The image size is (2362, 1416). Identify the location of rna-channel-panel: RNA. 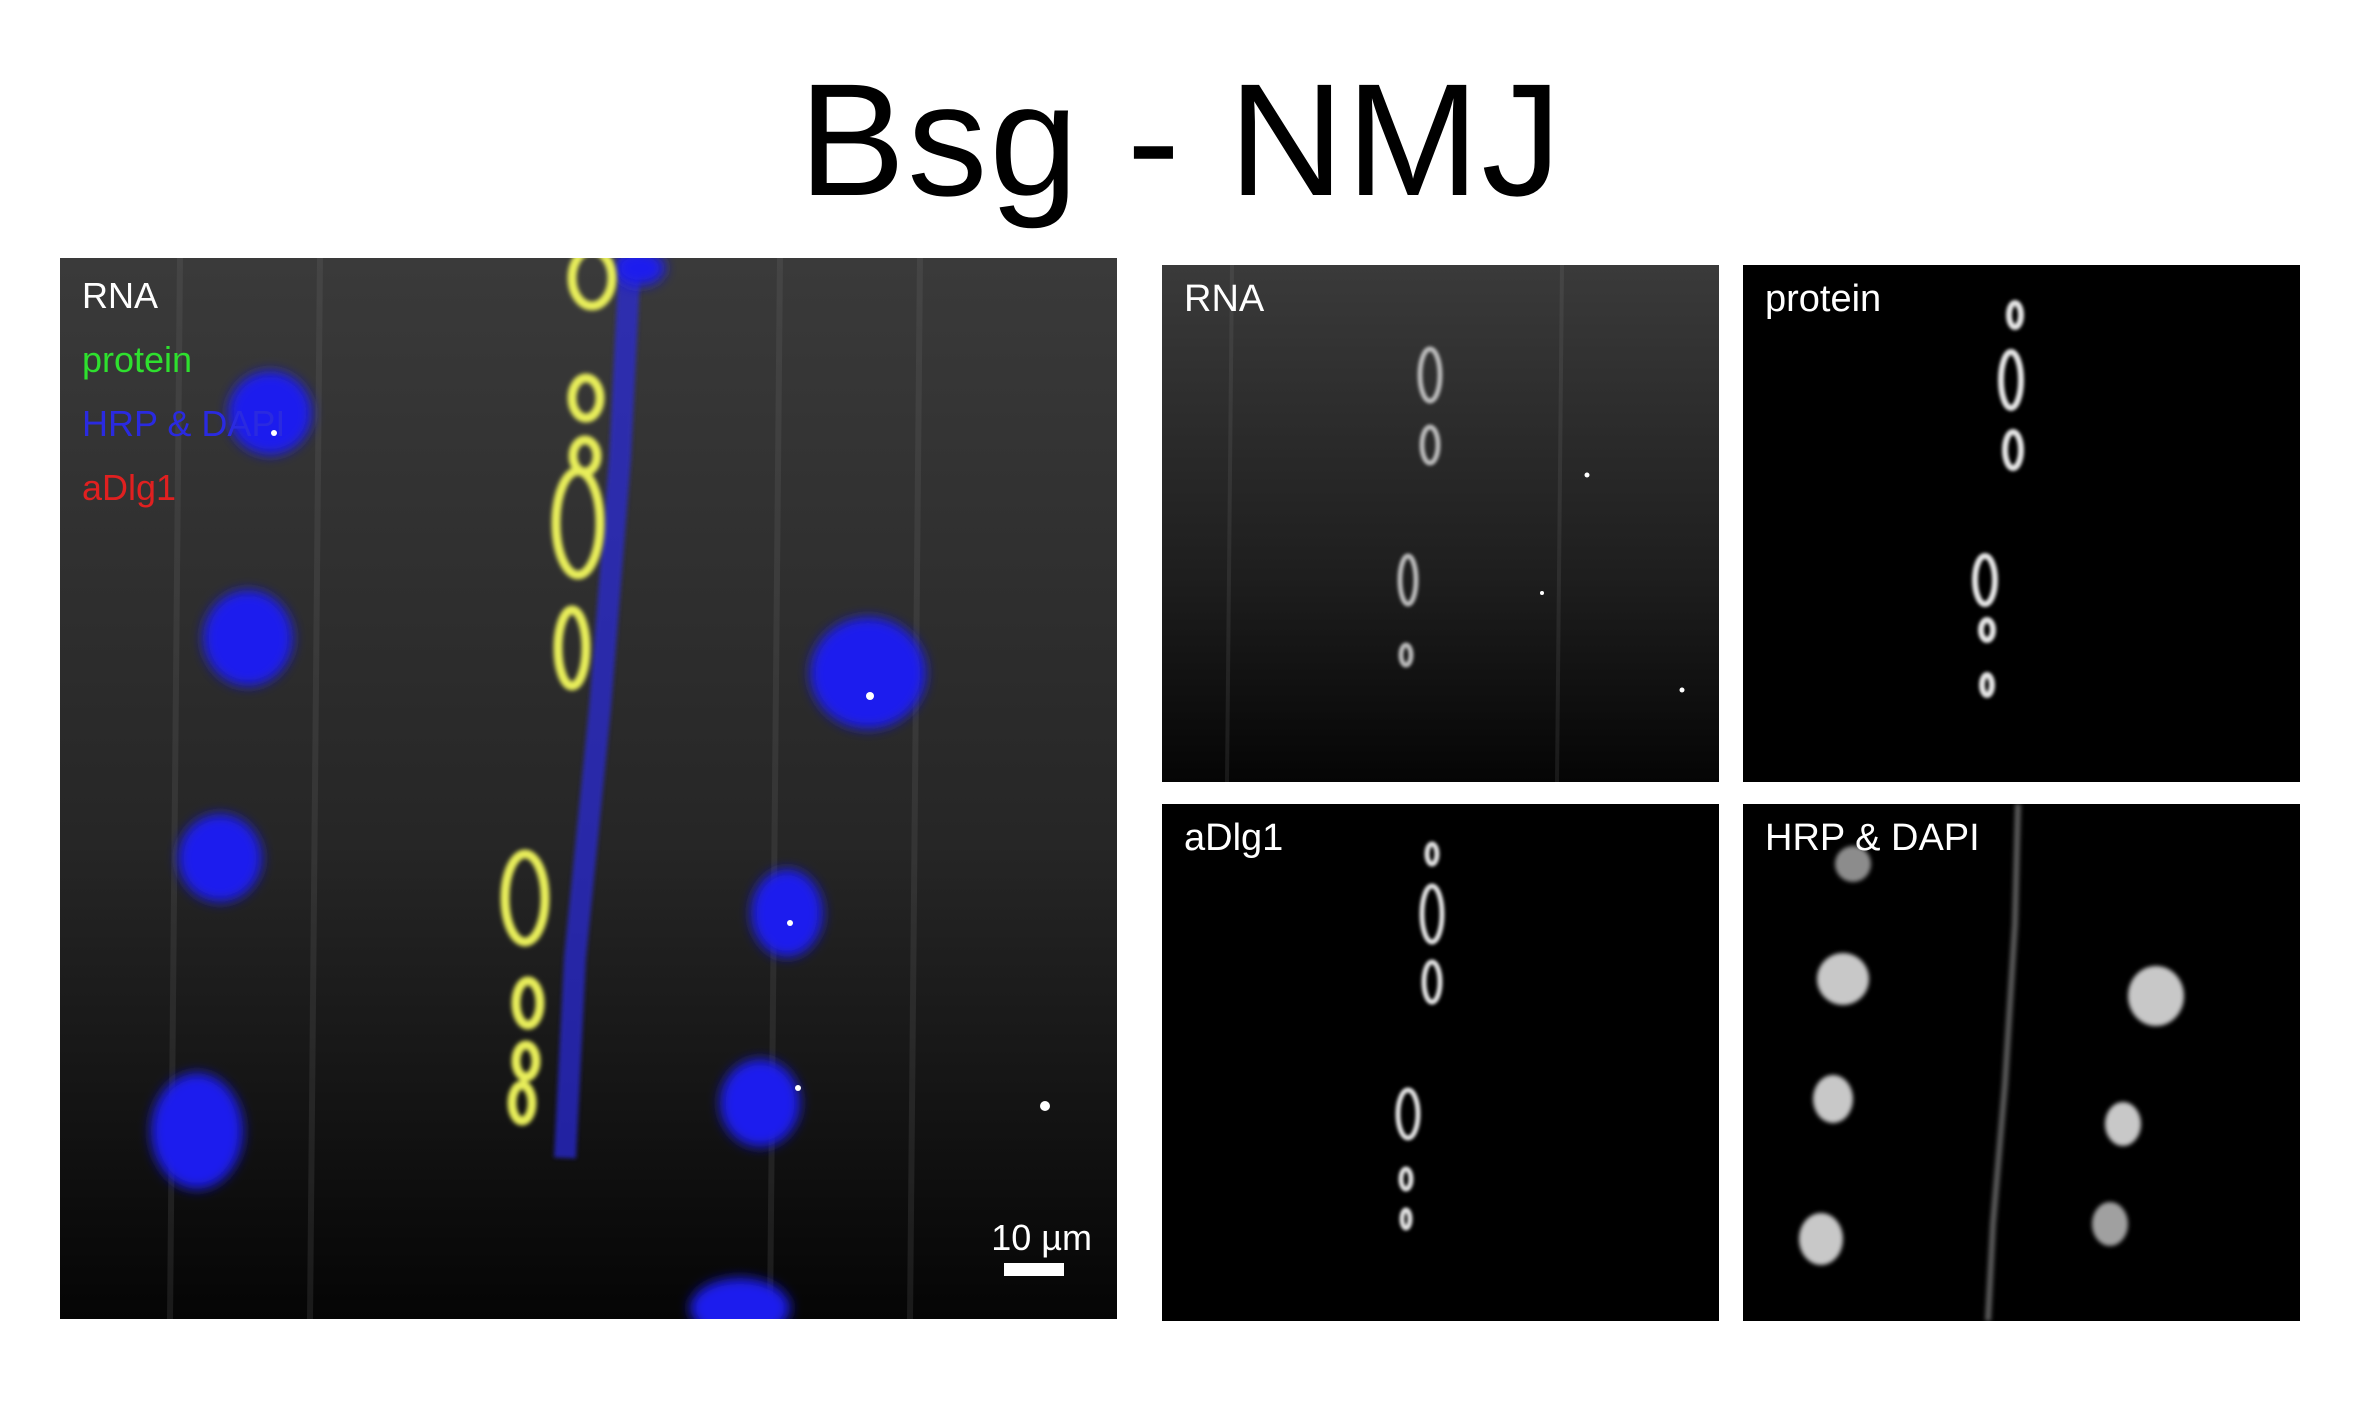
(1440, 523).